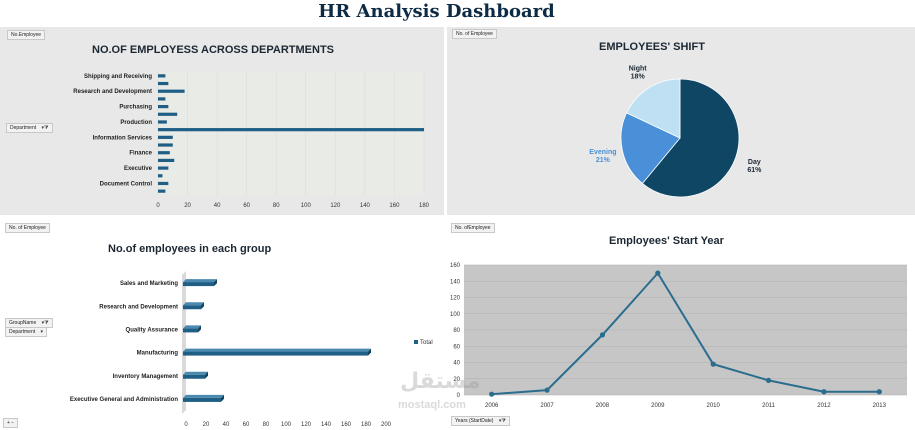  I want to click on group-department-filter-label: Department, so click(22, 332).